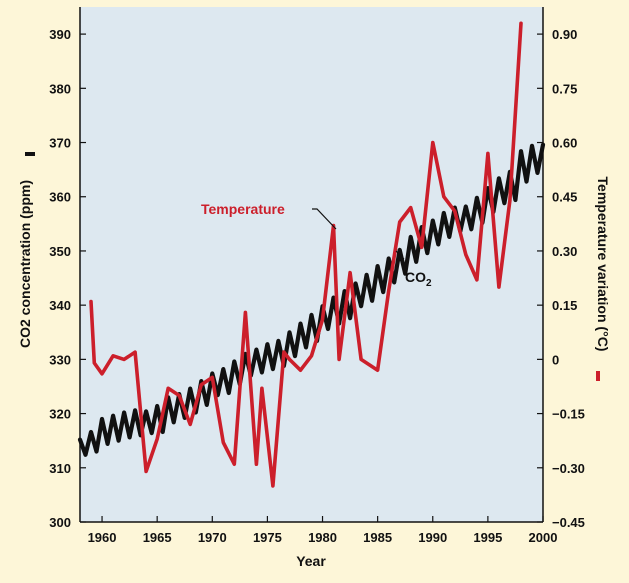 The height and width of the screenshot is (583, 629). I want to click on temperature-annotation-leader, so click(324, 219).